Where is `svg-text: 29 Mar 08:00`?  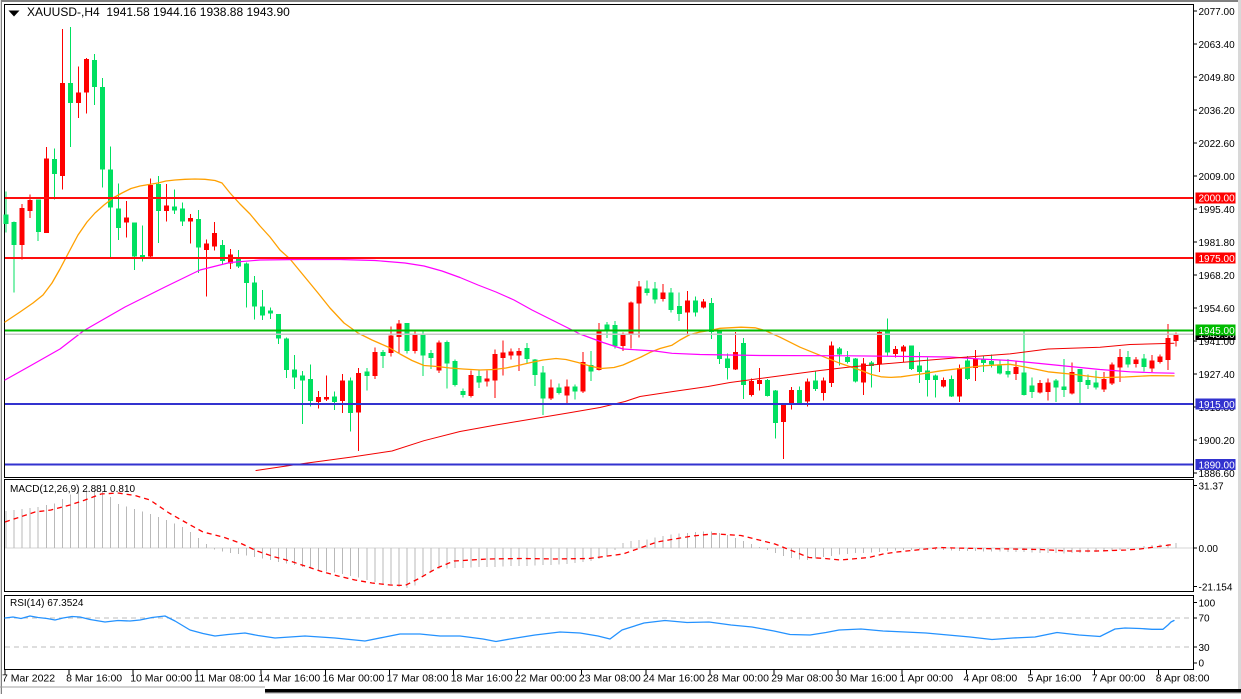
svg-text: 29 Mar 08:00 is located at coordinates (802, 679).